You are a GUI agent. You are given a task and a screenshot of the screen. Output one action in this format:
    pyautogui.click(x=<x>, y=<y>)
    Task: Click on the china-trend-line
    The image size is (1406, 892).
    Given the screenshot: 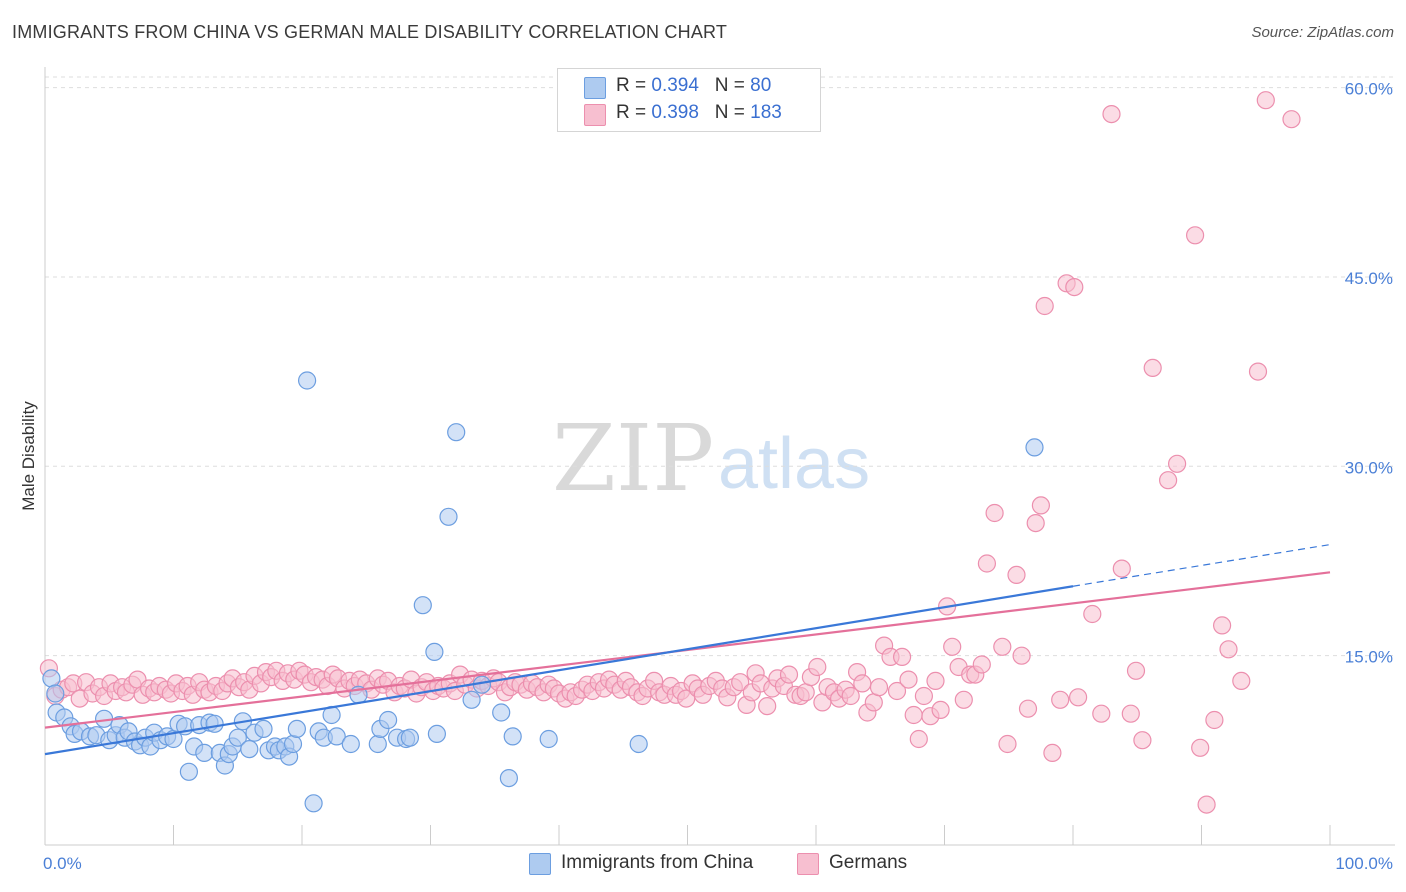 What is the action you would take?
    pyautogui.click(x=559, y=670)
    